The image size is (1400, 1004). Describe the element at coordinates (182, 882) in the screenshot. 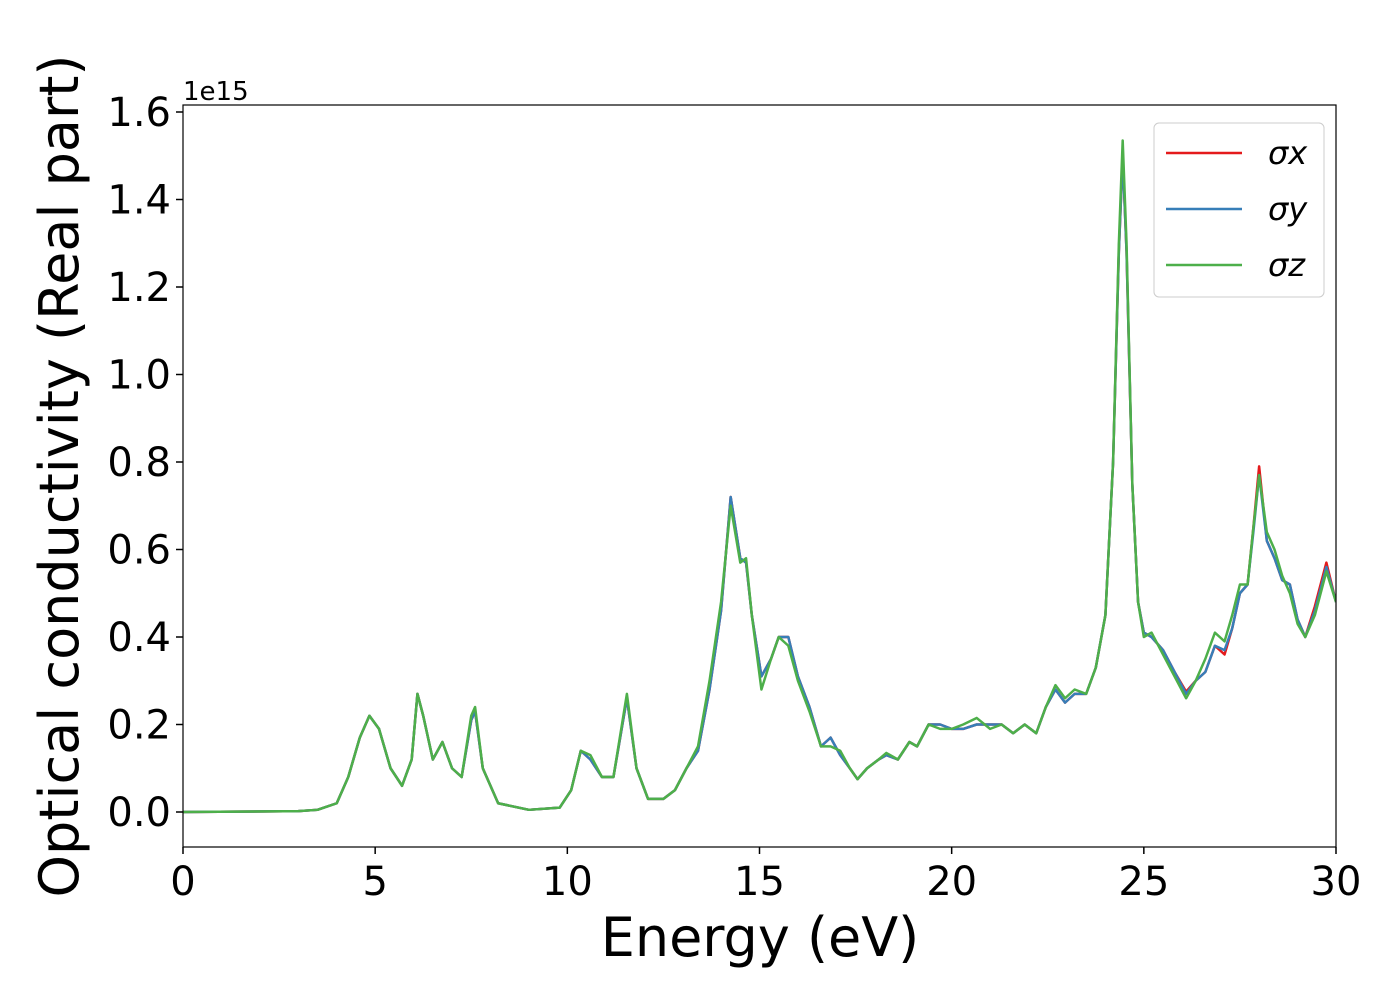

I see `x-tick-label: 0` at that location.